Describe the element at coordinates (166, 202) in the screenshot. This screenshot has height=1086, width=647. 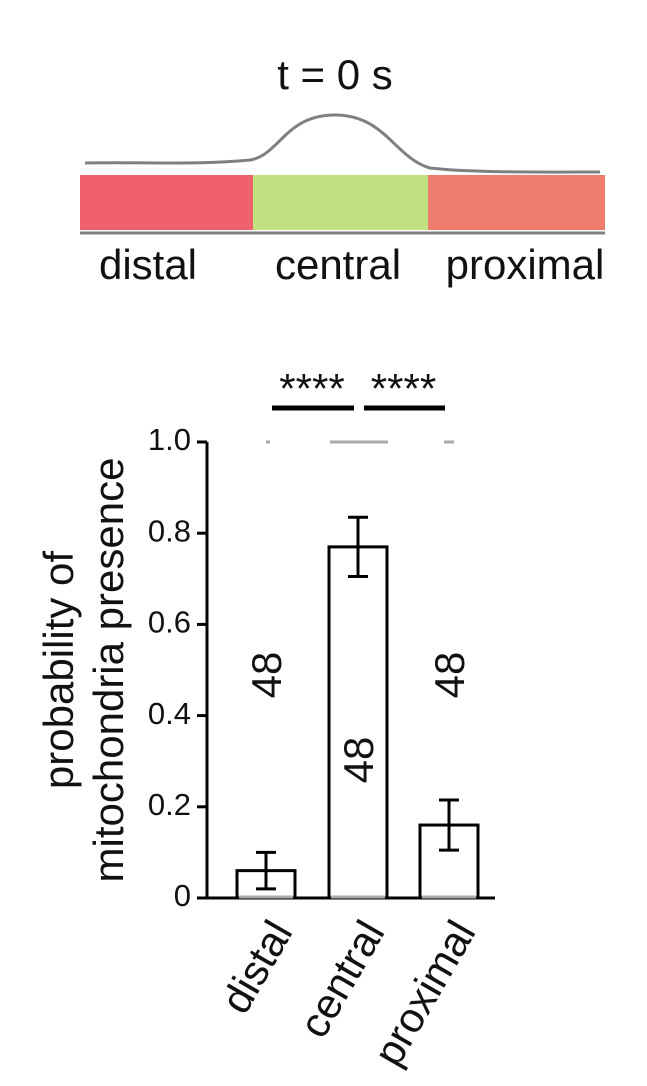
I see `segment-distal` at that location.